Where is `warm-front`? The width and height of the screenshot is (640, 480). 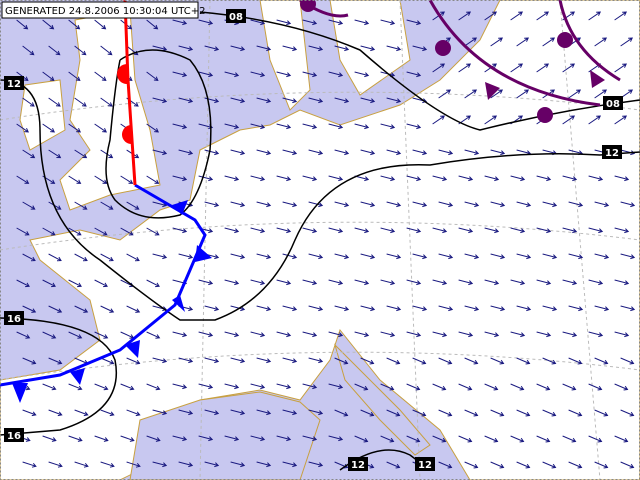
warm-front is located at coordinates (127, 93).